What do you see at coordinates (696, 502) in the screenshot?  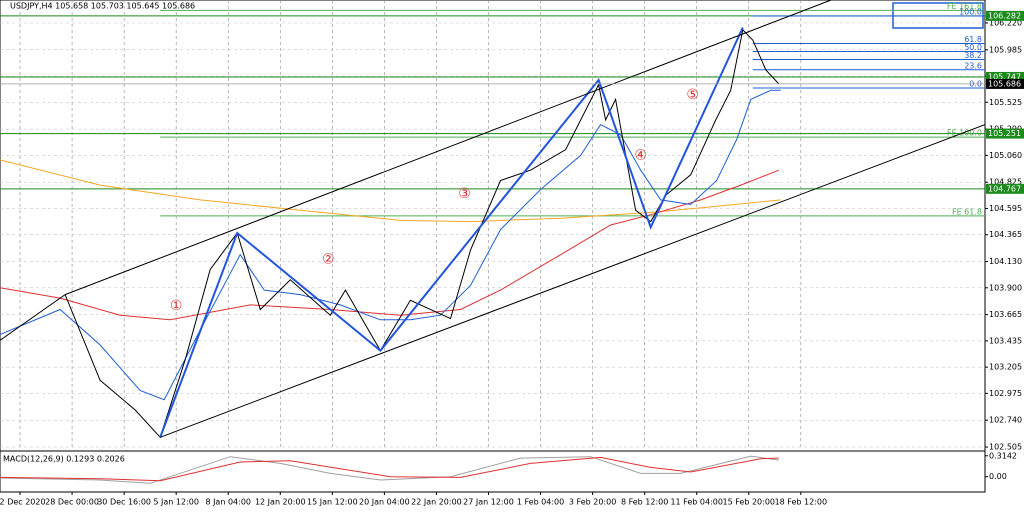 I see `x-tick-label: 11 Feb 04:00` at bounding box center [696, 502].